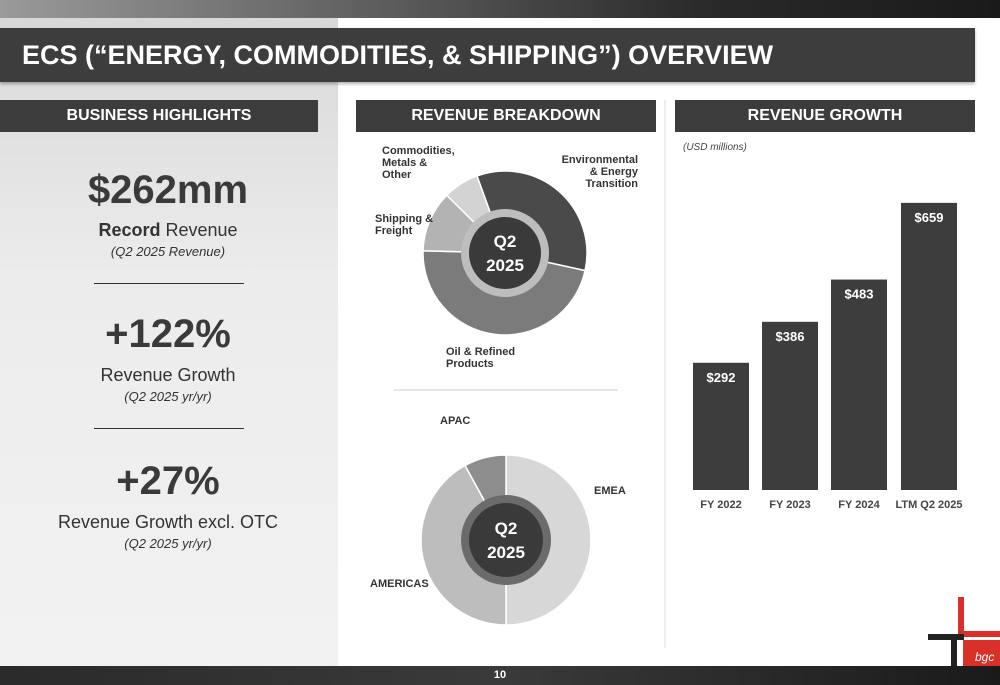  Describe the element at coordinates (168, 334) in the screenshot. I see `highlight-value: +122%` at that location.